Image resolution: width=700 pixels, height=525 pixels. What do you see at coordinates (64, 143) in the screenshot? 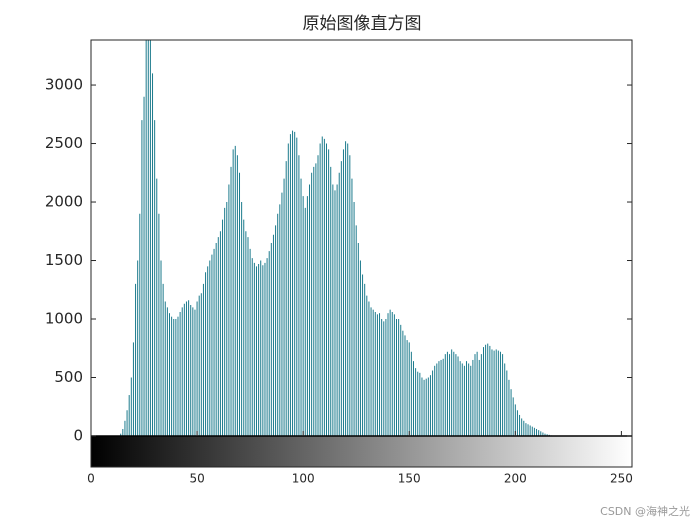
I see `y-tick-label: 2500` at bounding box center [64, 143].